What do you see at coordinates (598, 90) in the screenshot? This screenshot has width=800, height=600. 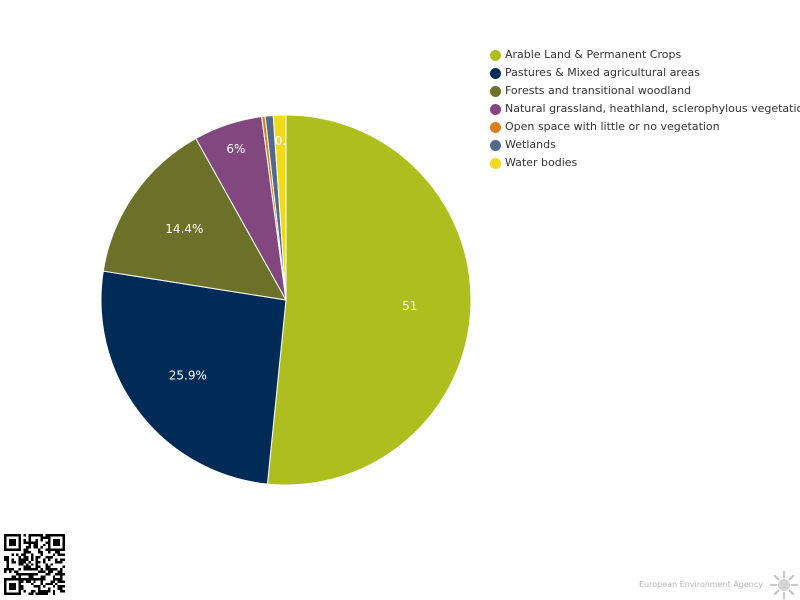 I see `legend-label: Forests and transitional woodland` at bounding box center [598, 90].